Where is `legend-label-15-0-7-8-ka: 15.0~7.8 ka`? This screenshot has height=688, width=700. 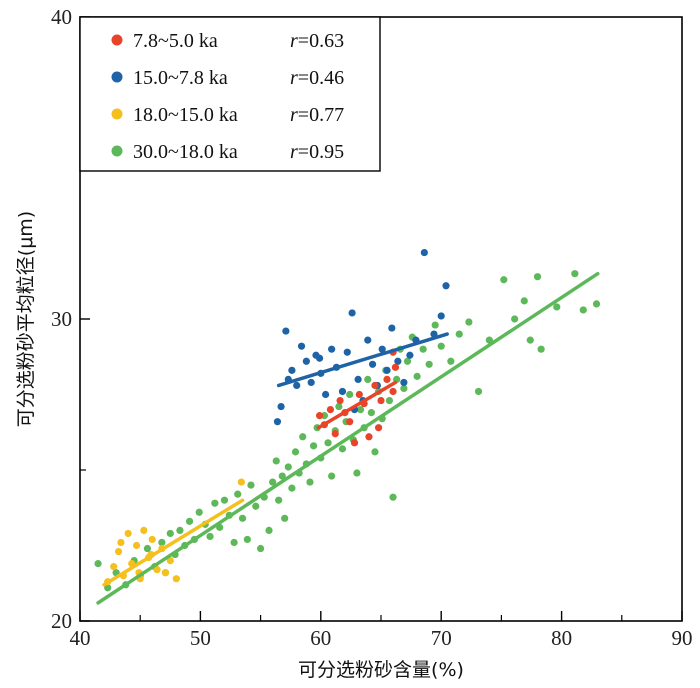 legend-label-15-0-7-8-ka: 15.0~7.8 ka is located at coordinates (180, 78).